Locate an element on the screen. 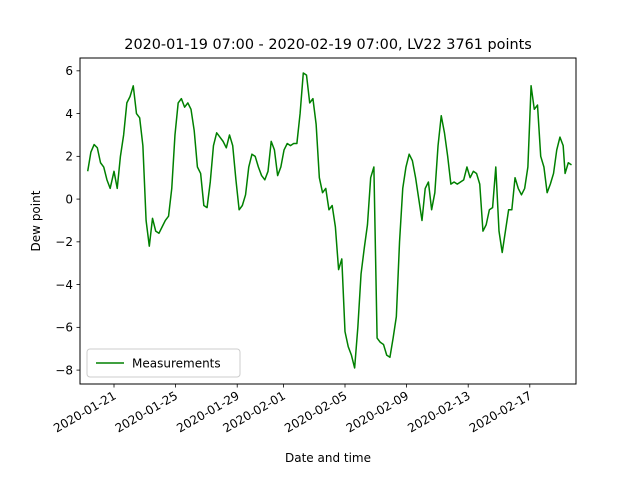  y-tick-label: −8 is located at coordinates (64, 370).